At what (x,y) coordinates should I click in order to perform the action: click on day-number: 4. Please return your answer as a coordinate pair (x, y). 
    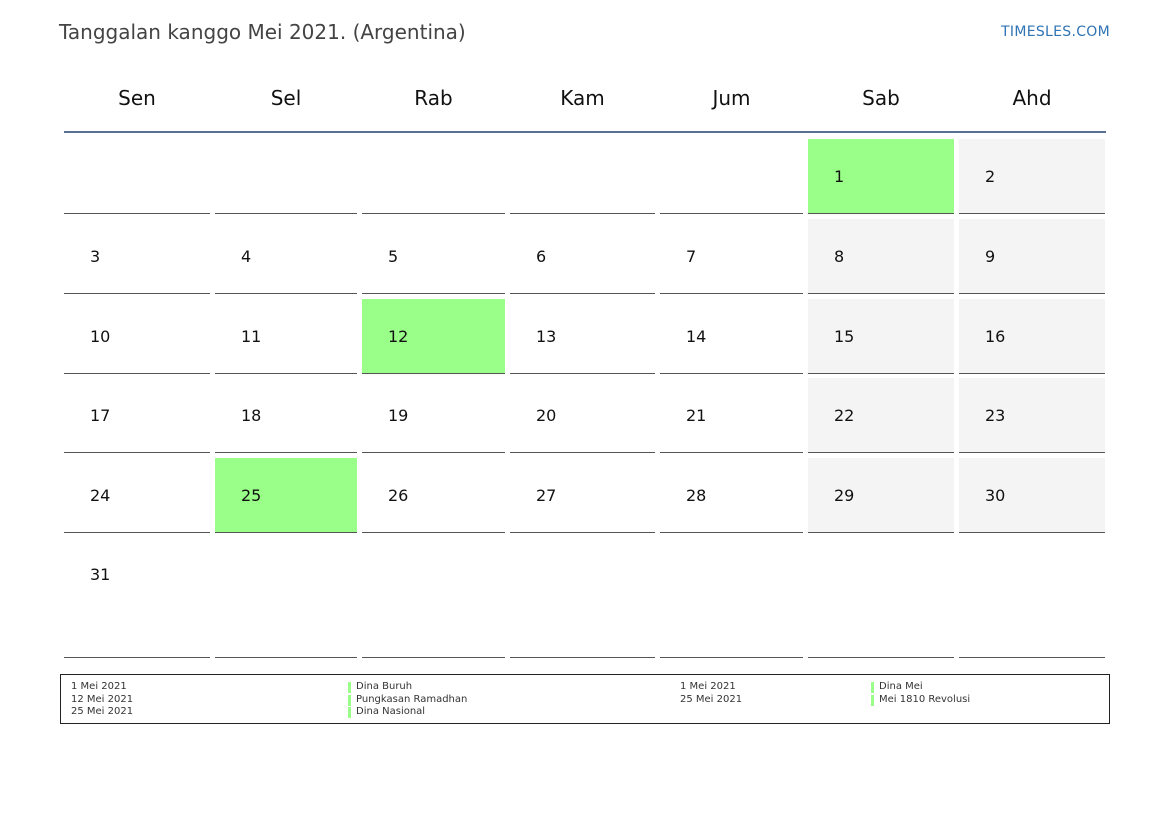
    Looking at the image, I should click on (246, 256).